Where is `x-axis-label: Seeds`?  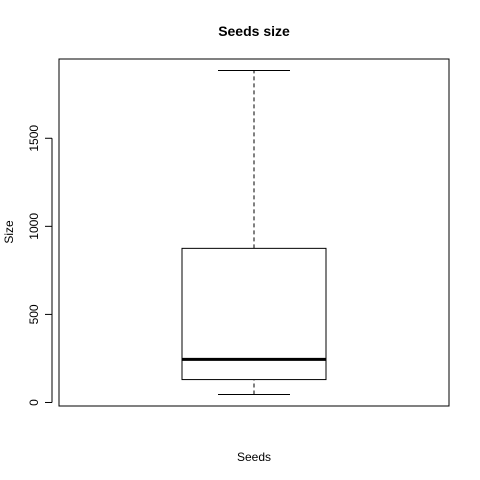
x-axis-label: Seeds is located at coordinates (254, 457).